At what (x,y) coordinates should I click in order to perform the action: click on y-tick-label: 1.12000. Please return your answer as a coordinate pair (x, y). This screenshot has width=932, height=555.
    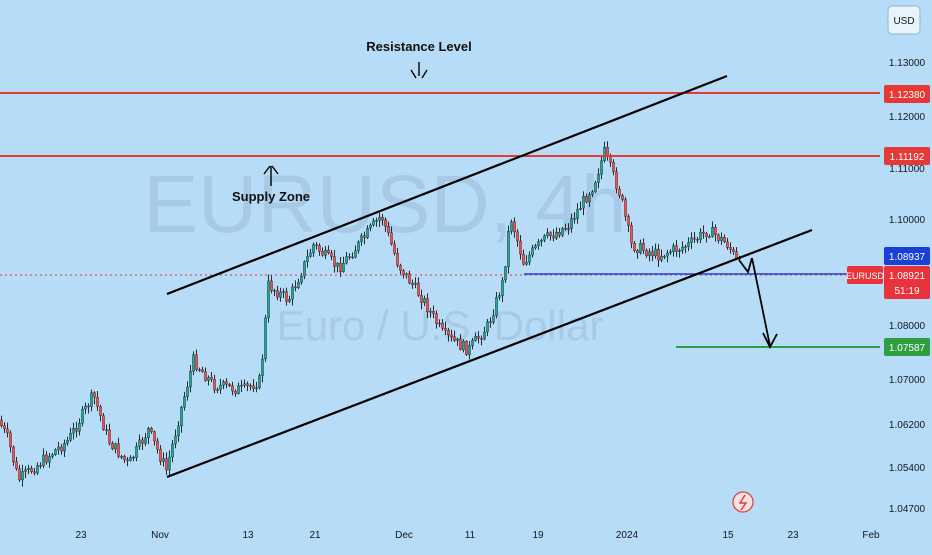
    Looking at the image, I should click on (907, 117).